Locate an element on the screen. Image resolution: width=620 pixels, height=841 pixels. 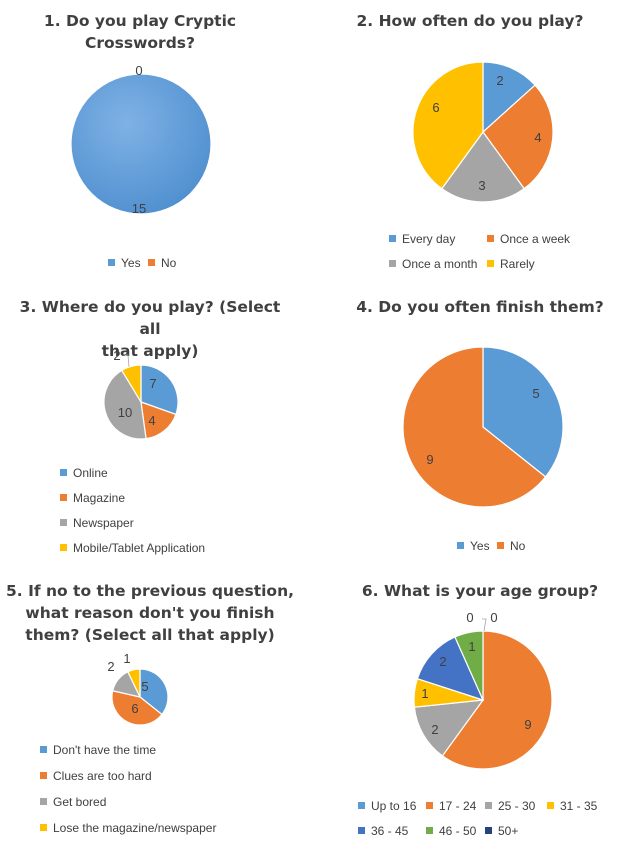
chart-6-legend-item-1: Up to 16 is located at coordinates (387, 806).